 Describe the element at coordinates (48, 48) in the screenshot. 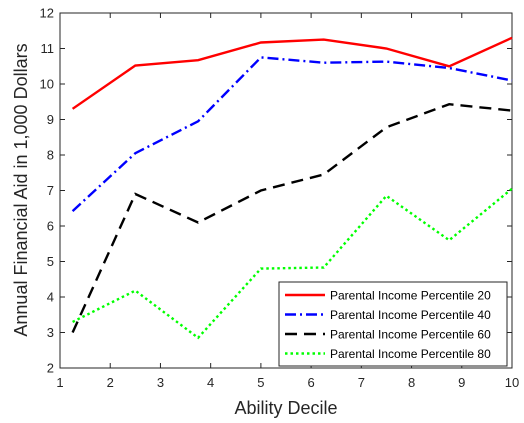

I see `y-tick-label: 11` at that location.